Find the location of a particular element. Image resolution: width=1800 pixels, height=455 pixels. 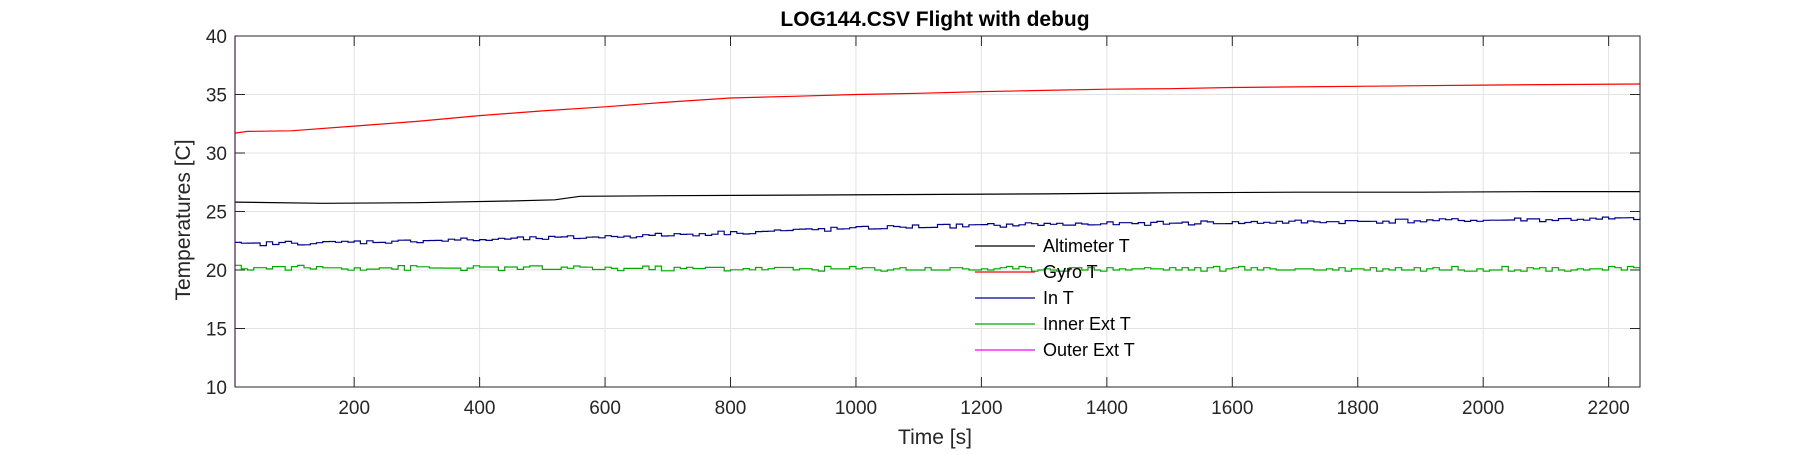

legend-label: Altimeter T is located at coordinates (1086, 246).